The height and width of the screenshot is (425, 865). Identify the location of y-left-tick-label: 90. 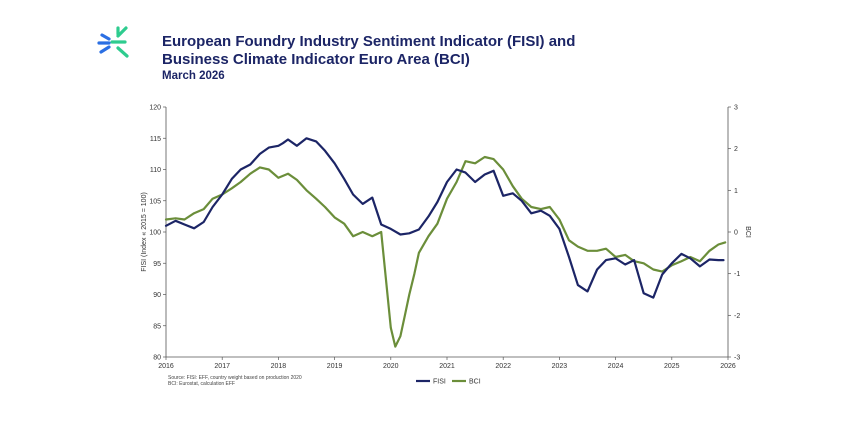
(157, 295).